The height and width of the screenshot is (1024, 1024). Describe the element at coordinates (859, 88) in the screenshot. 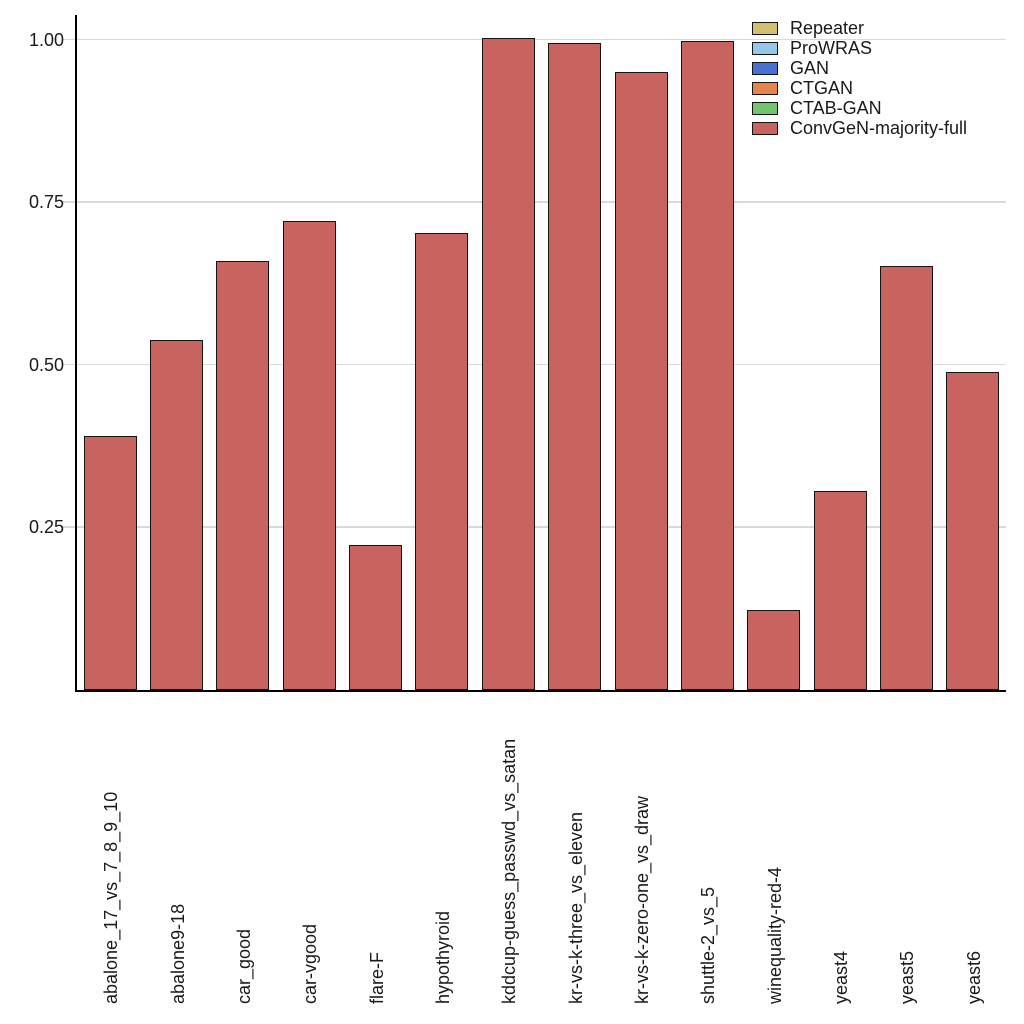

I see `legend-item-ctgan: CTGAN` at that location.